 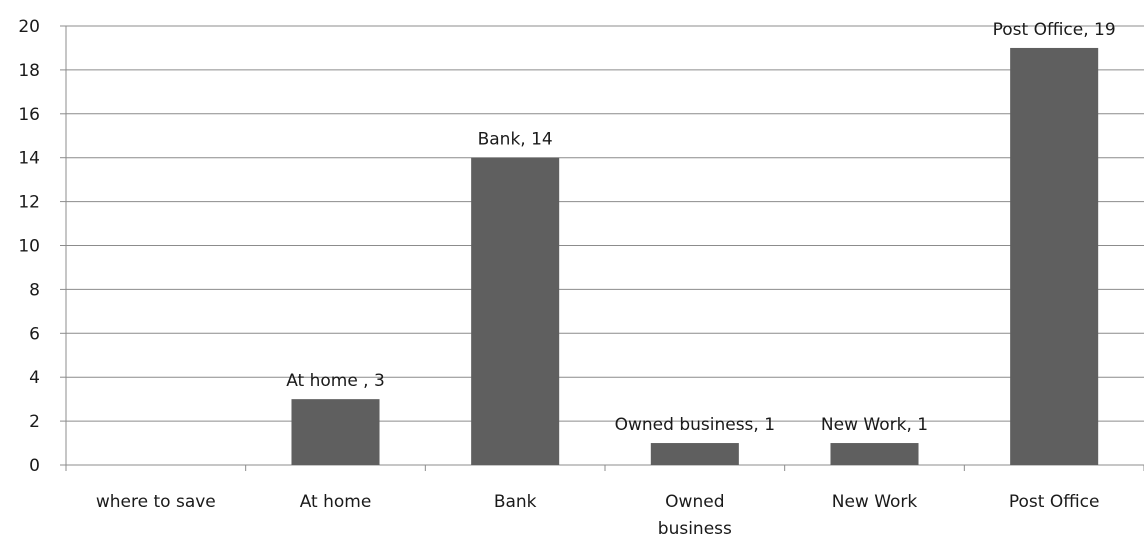 I want to click on y-tick-label: 14, so click(x=29, y=159).